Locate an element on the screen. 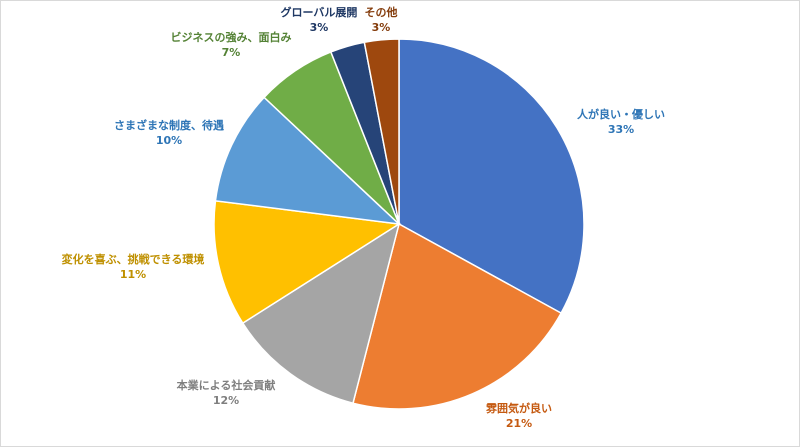 This screenshot has height=447, width=800. slice-percent-label: 7% is located at coordinates (231, 52).